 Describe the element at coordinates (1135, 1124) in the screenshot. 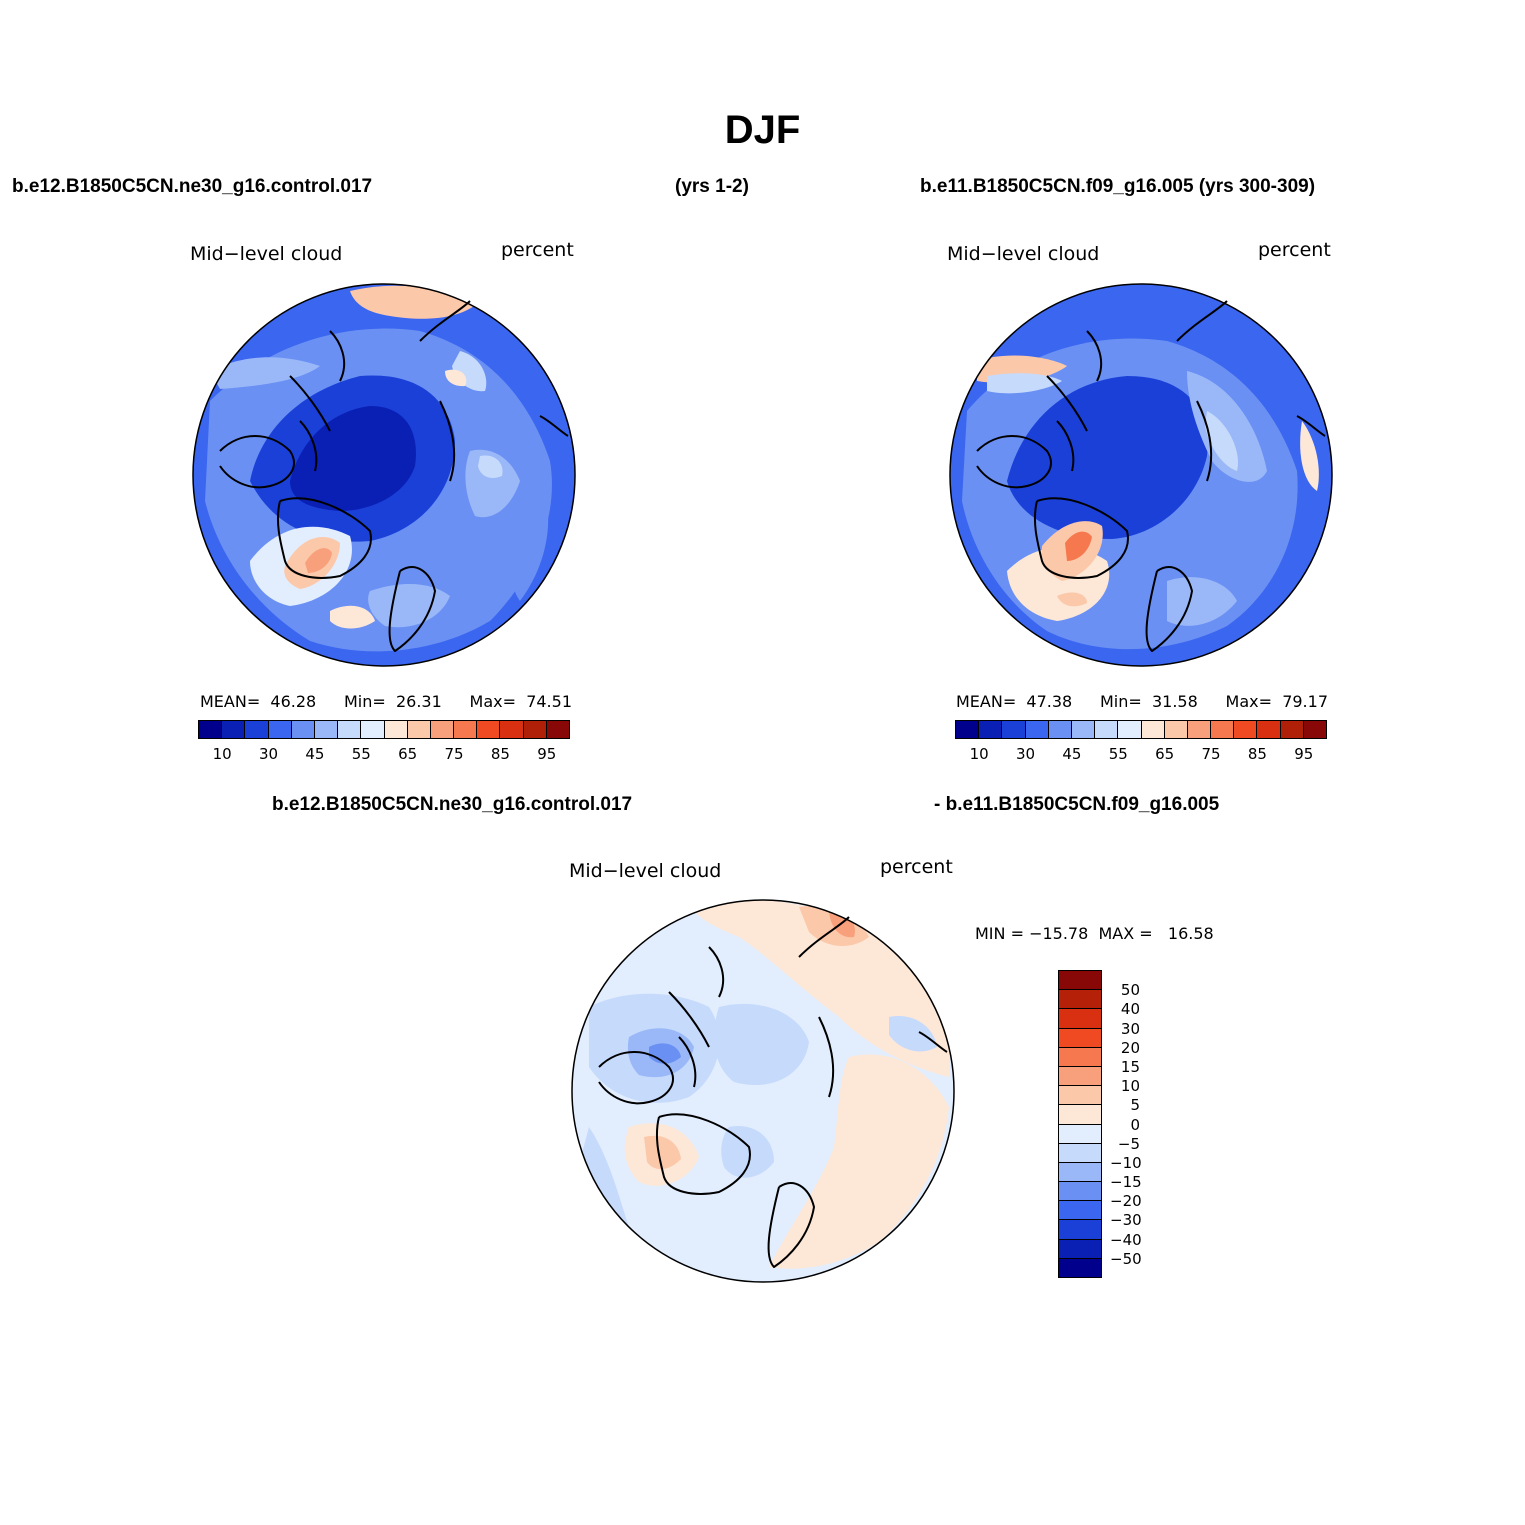

I see `difference-colorbar-tick-label: 0` at that location.